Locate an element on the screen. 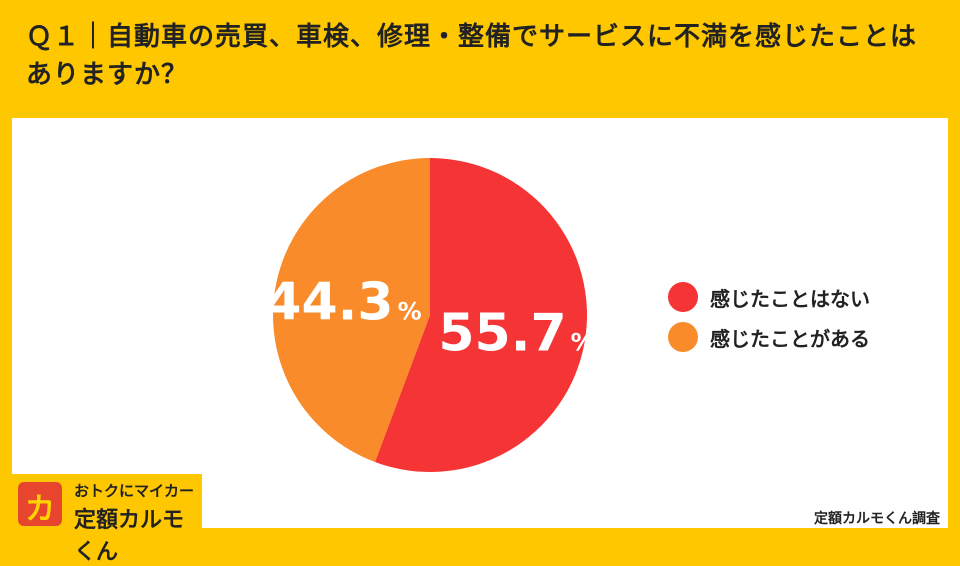 The width and height of the screenshot is (960, 566). legend-label: 感じたことはない is located at coordinates (790, 298).